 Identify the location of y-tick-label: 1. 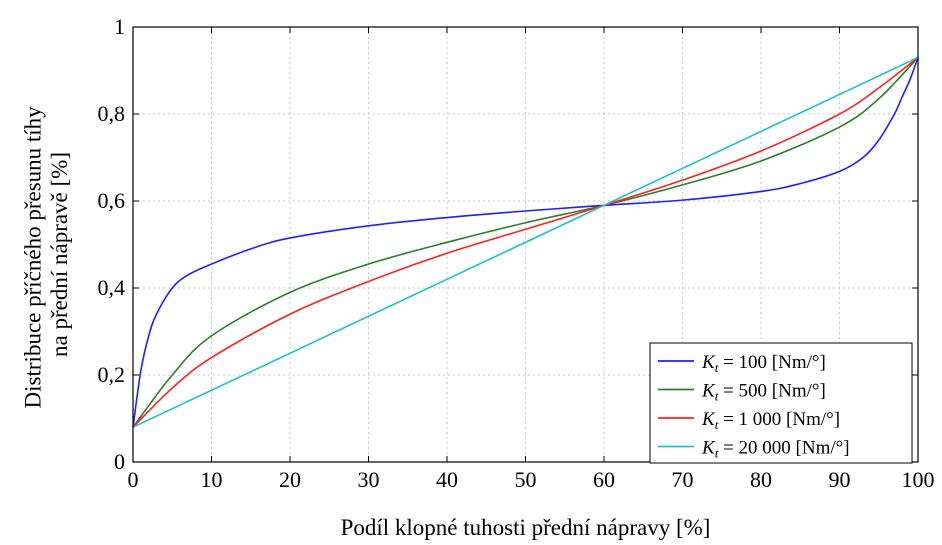
(119, 26).